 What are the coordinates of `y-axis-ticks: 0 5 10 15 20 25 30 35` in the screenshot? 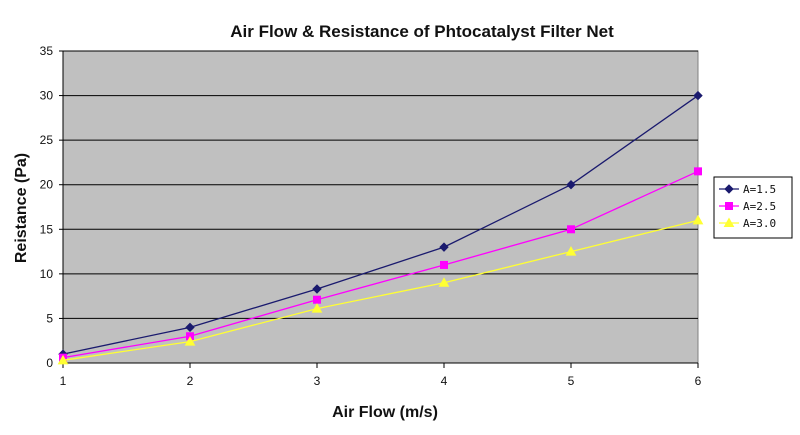 It's located at (51, 207).